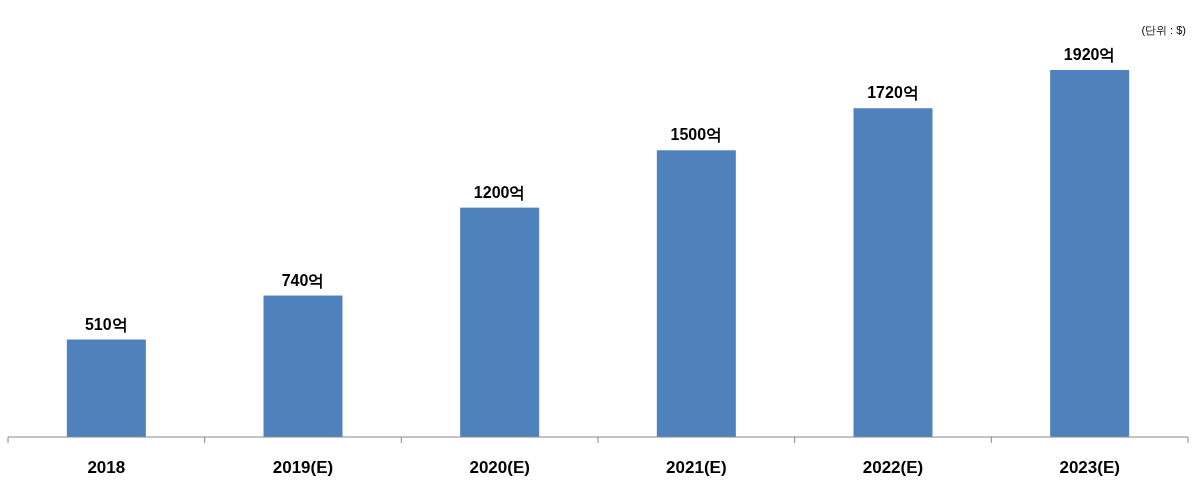 Image resolution: width=1197 pixels, height=492 pixels. Describe the element at coordinates (1089, 54) in the screenshot. I see `data-label: 1920억` at that location.